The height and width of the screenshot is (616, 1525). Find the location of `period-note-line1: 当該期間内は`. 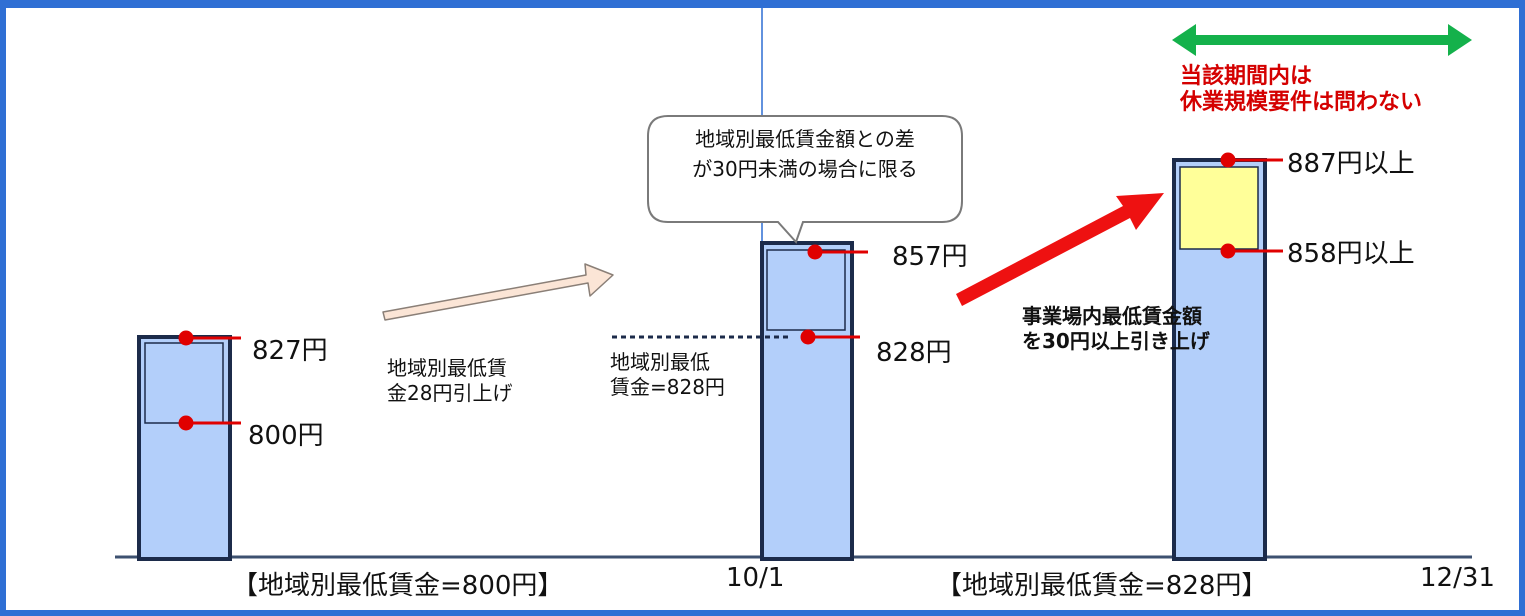

period-note-line1: 当該期間内は is located at coordinates (1246, 76).